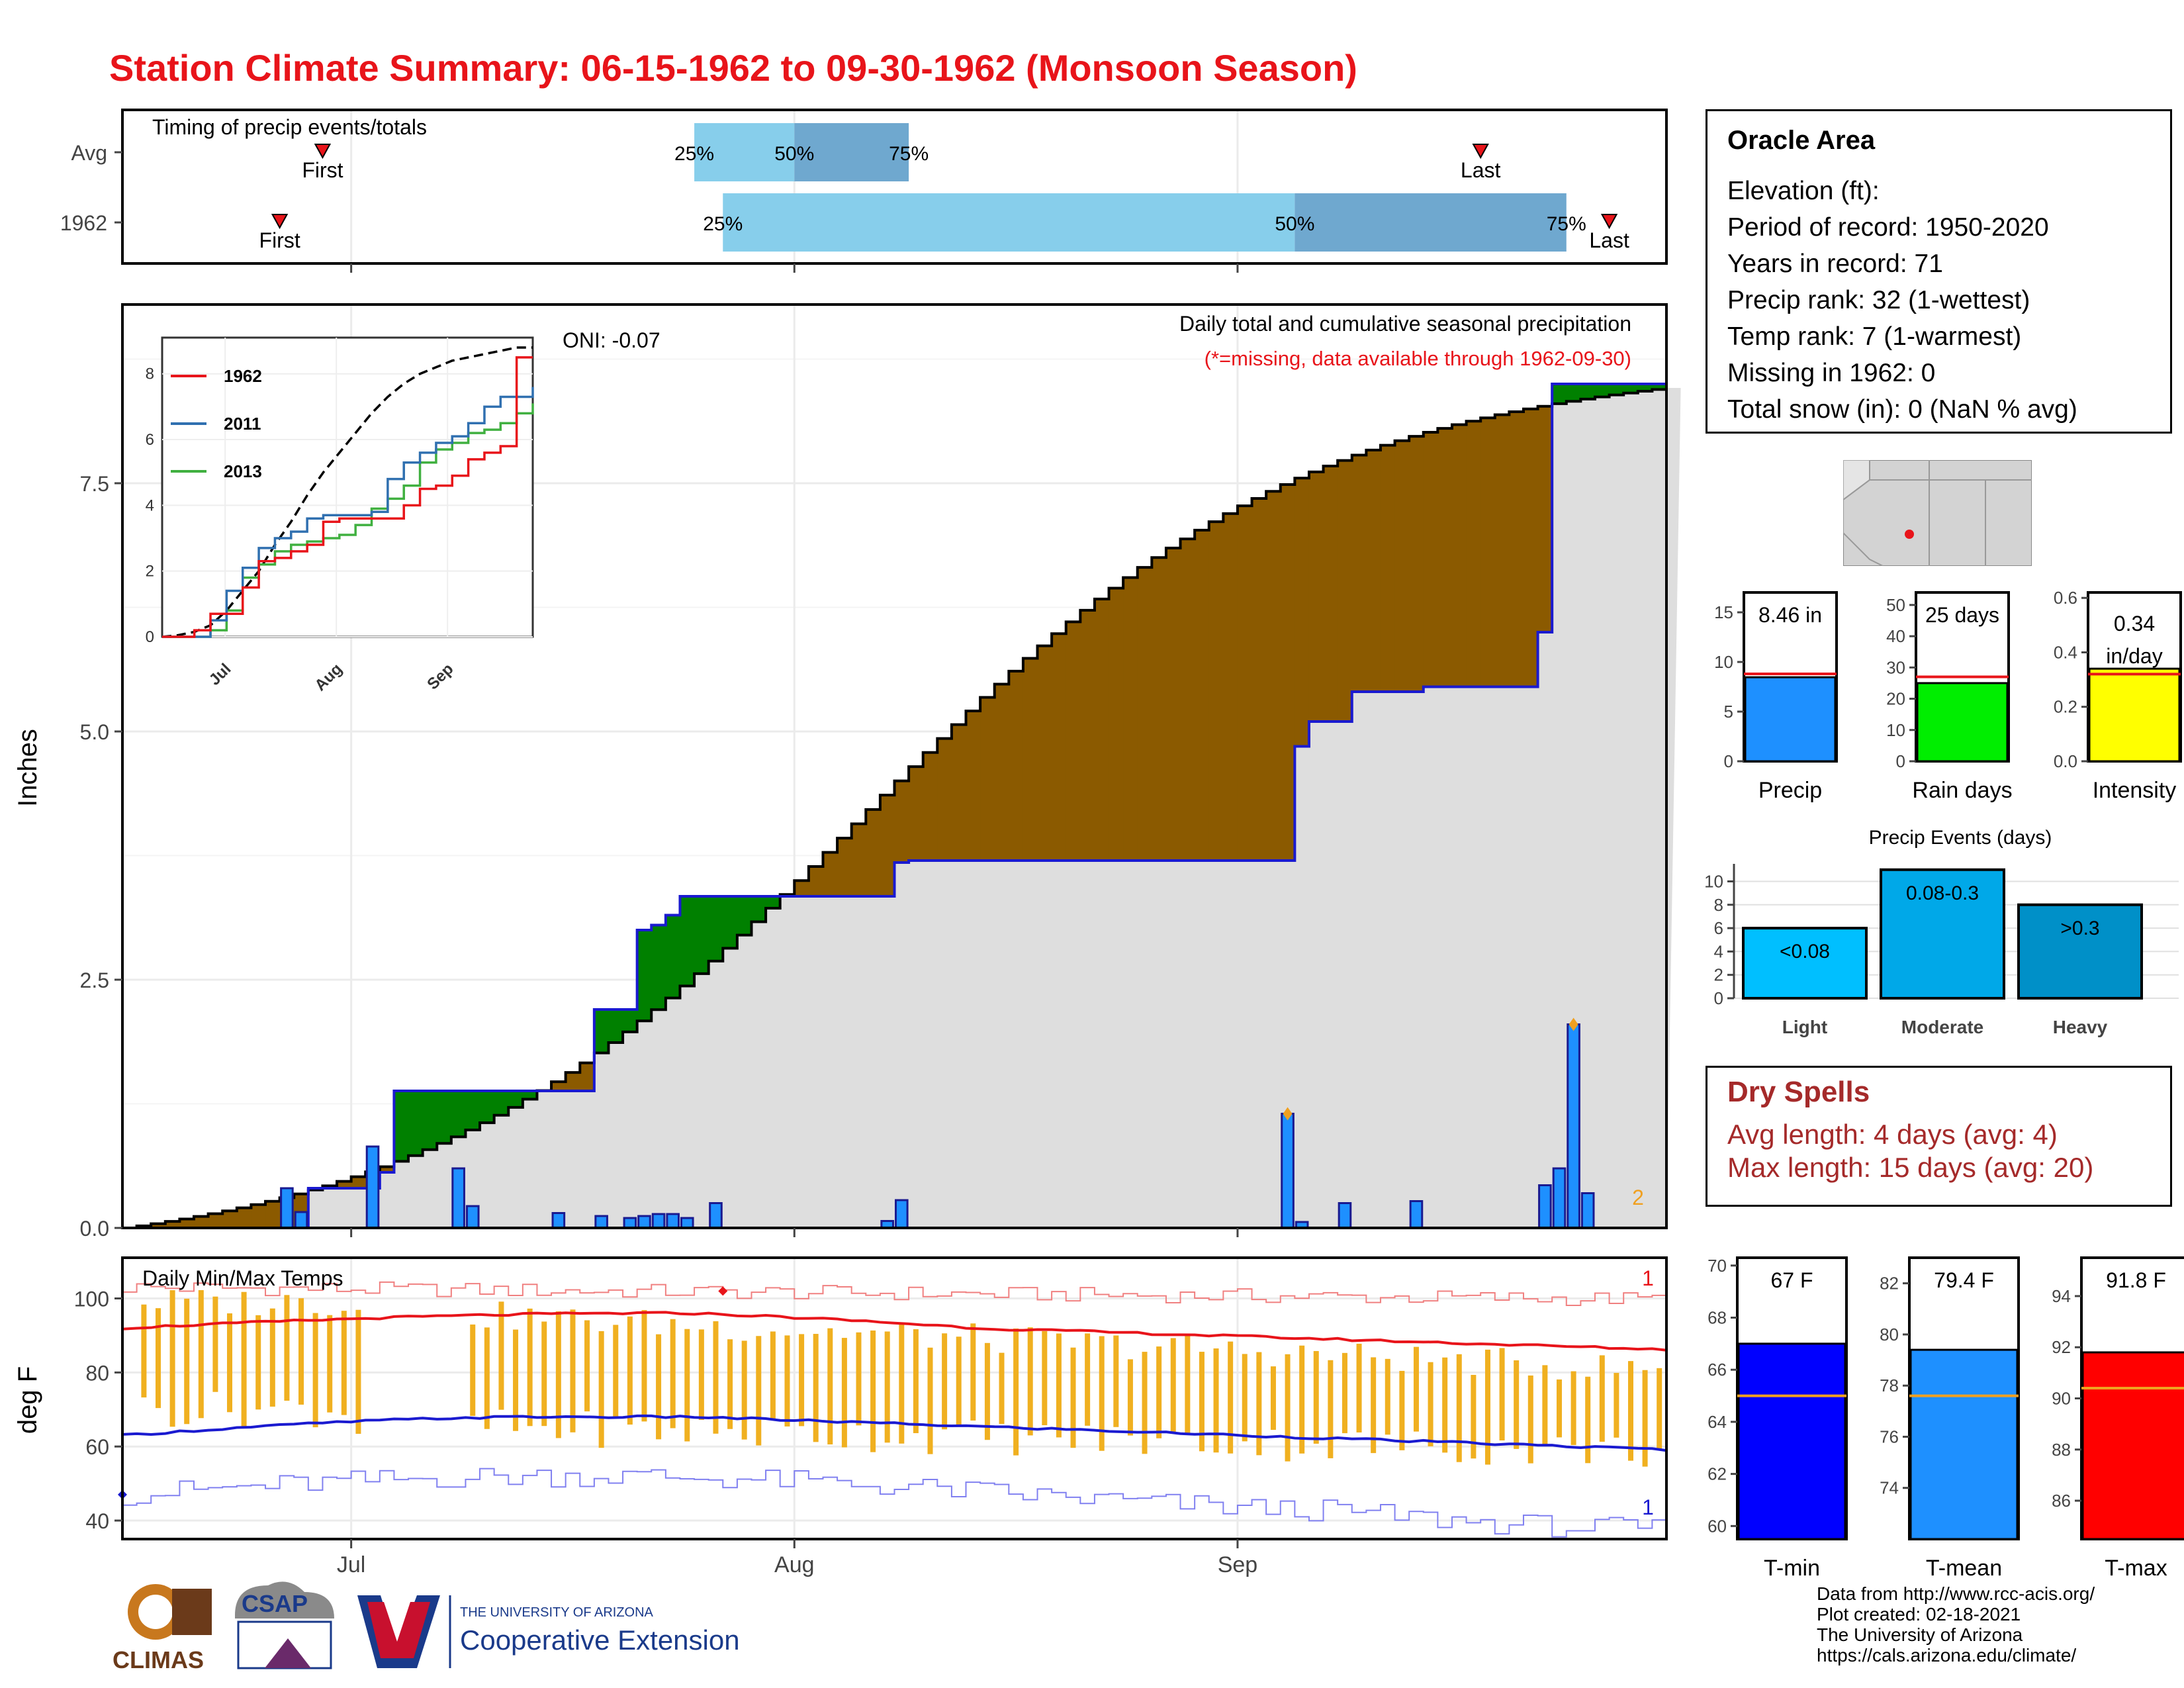 The height and width of the screenshot is (1688, 2184). What do you see at coordinates (97, 1373) in the screenshot?
I see `temp-y-tick-label: 80` at bounding box center [97, 1373].